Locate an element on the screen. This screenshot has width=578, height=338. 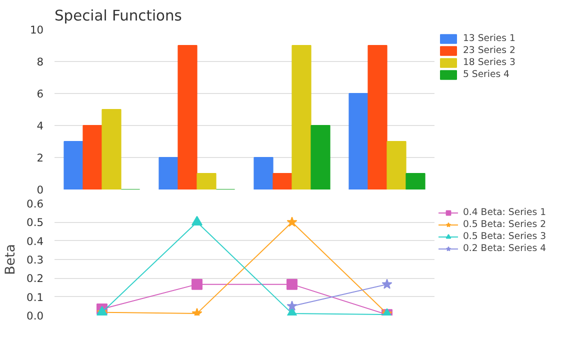
y-tick-label: 8 is located at coordinates (40, 62).